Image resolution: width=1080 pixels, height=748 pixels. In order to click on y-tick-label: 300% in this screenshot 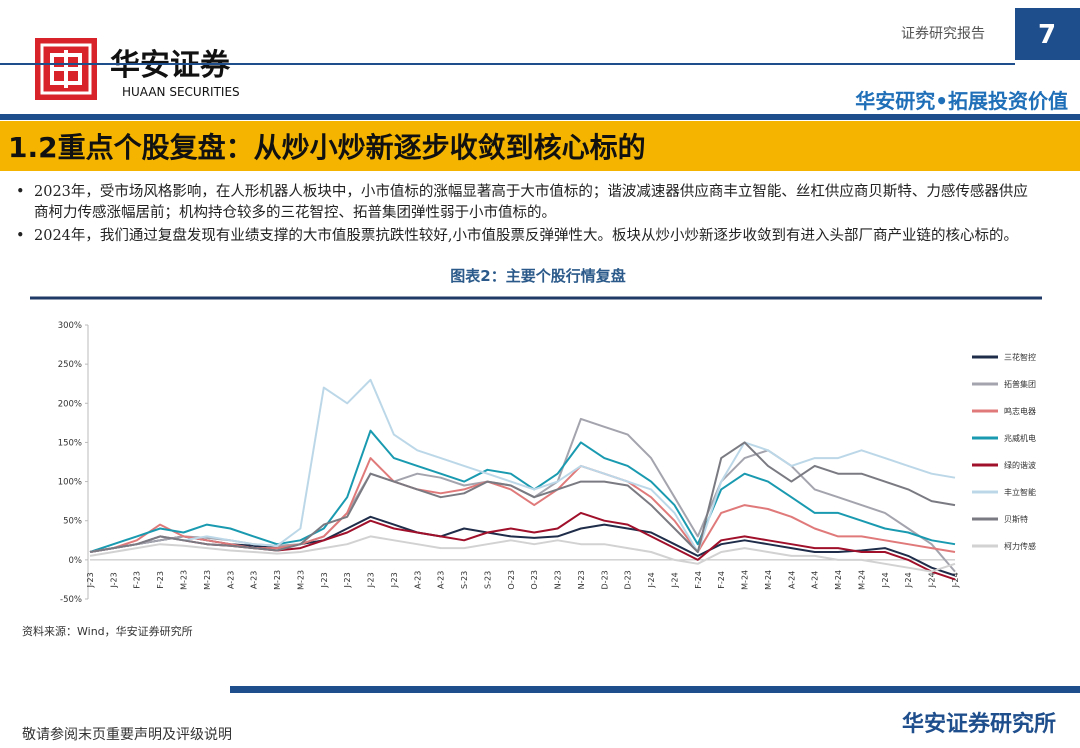, I will do `click(70, 326)`.